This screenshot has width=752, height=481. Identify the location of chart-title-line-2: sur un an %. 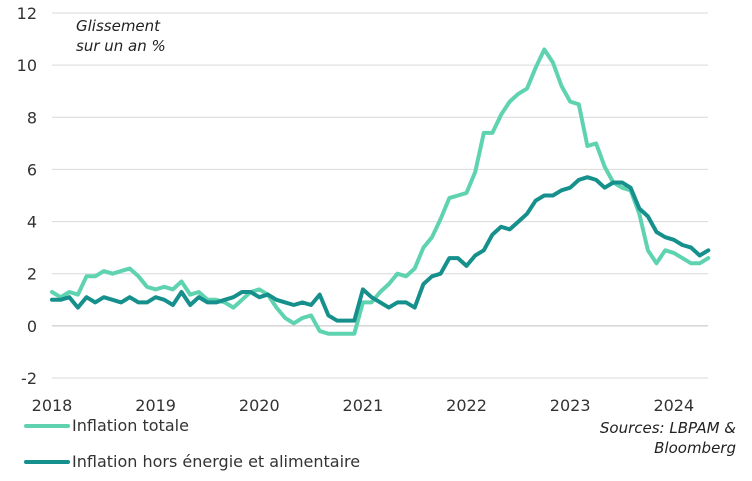
(121, 46).